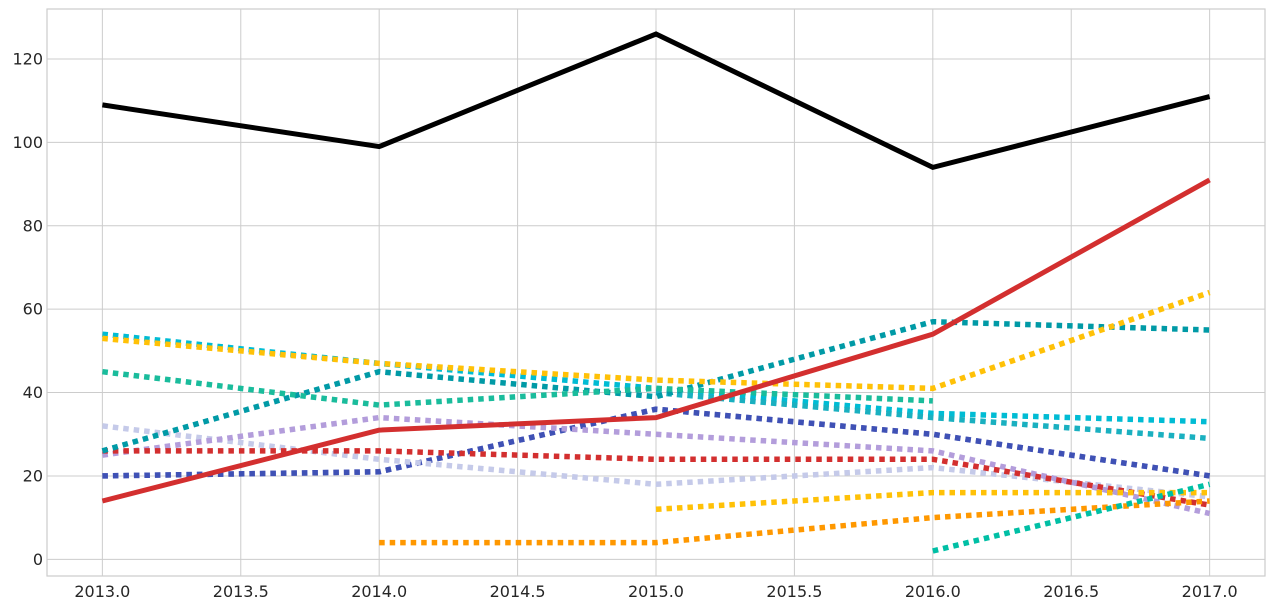 The image size is (1275, 609). What do you see at coordinates (379, 591) in the screenshot?
I see `x-tick-label: 2014.0` at bounding box center [379, 591].